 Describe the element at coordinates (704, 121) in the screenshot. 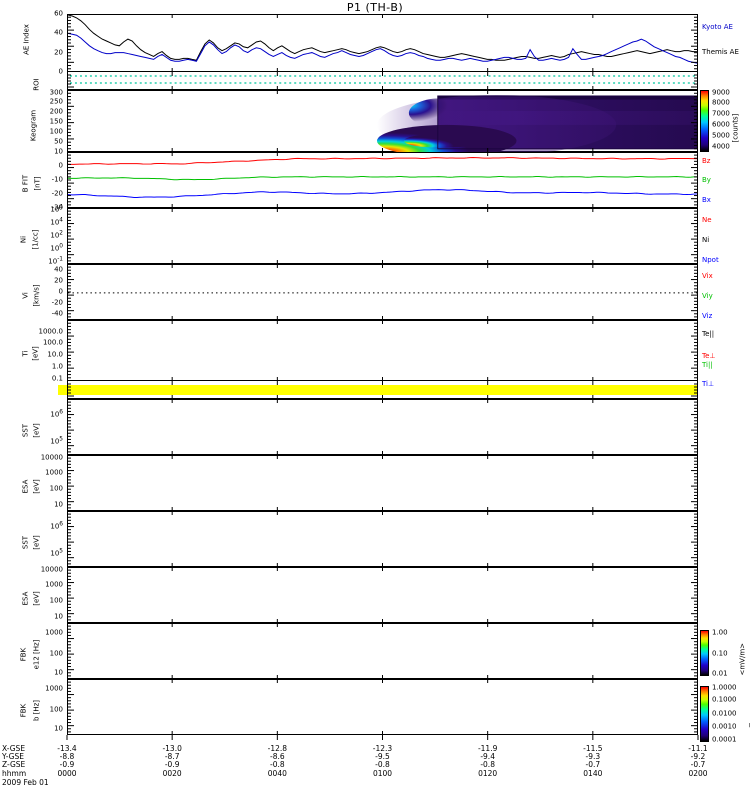

I see `colorbar-keogram` at that location.